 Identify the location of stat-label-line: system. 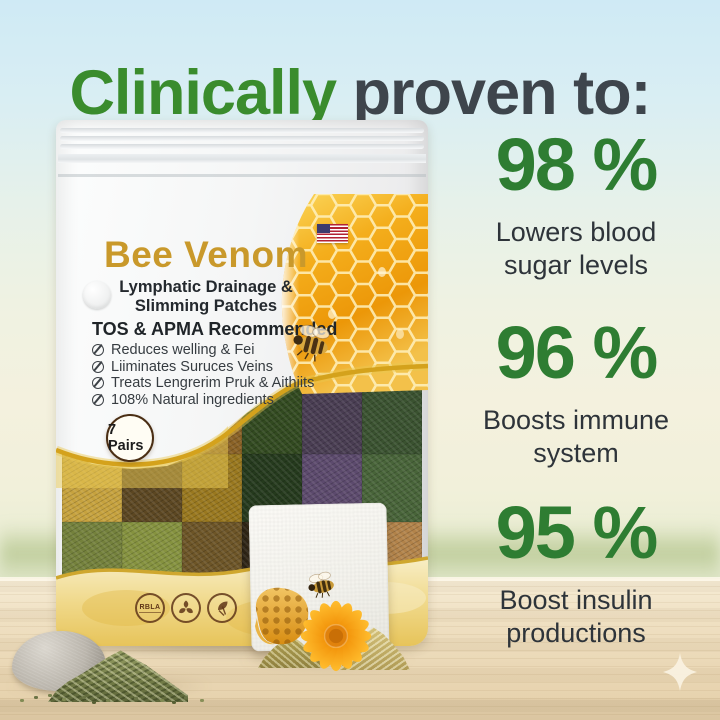
(576, 452).